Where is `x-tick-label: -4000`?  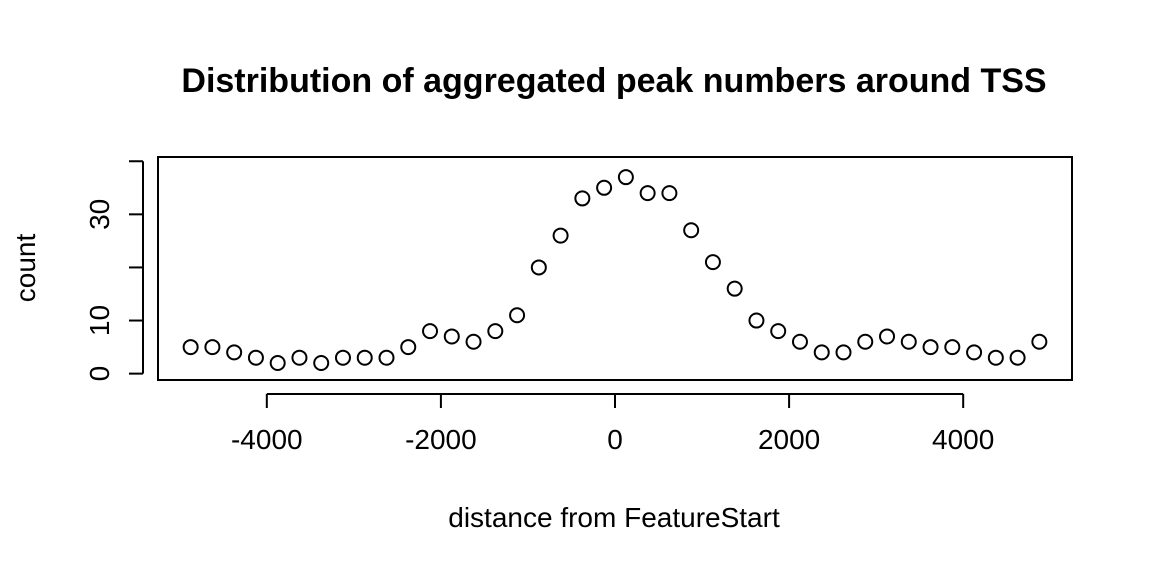
x-tick-label: -4000 is located at coordinates (267, 439).